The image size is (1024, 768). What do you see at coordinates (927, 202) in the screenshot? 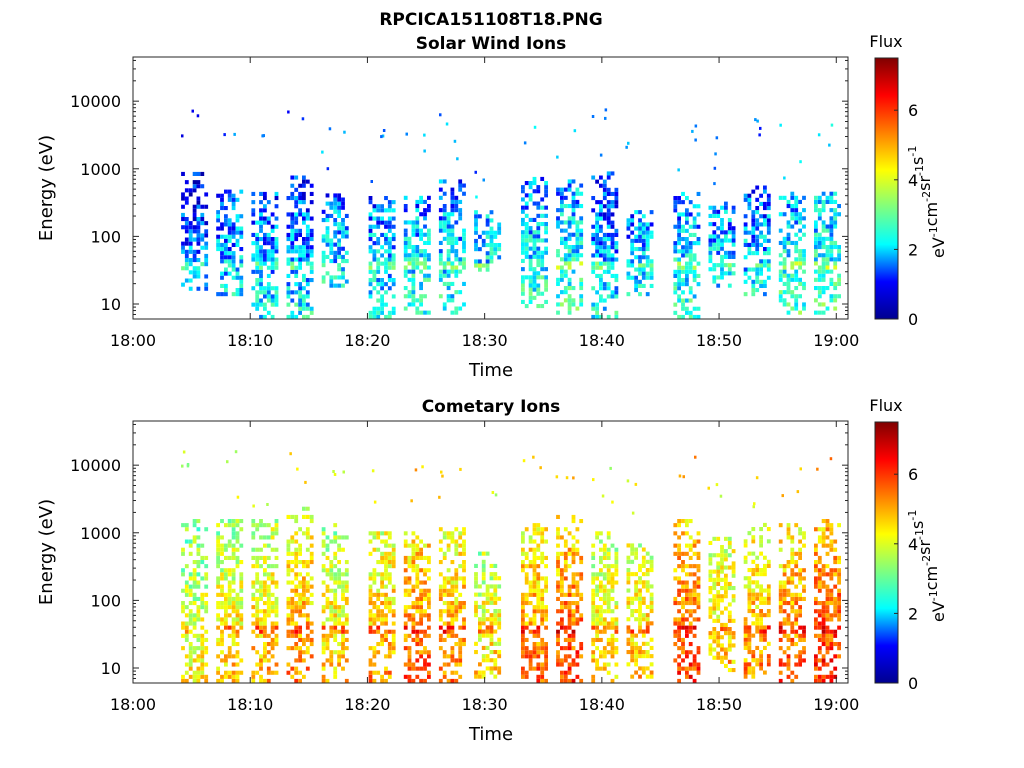
I see `colorbar-unit-label: eV-1cm-2sr-1s-1` at bounding box center [927, 202].